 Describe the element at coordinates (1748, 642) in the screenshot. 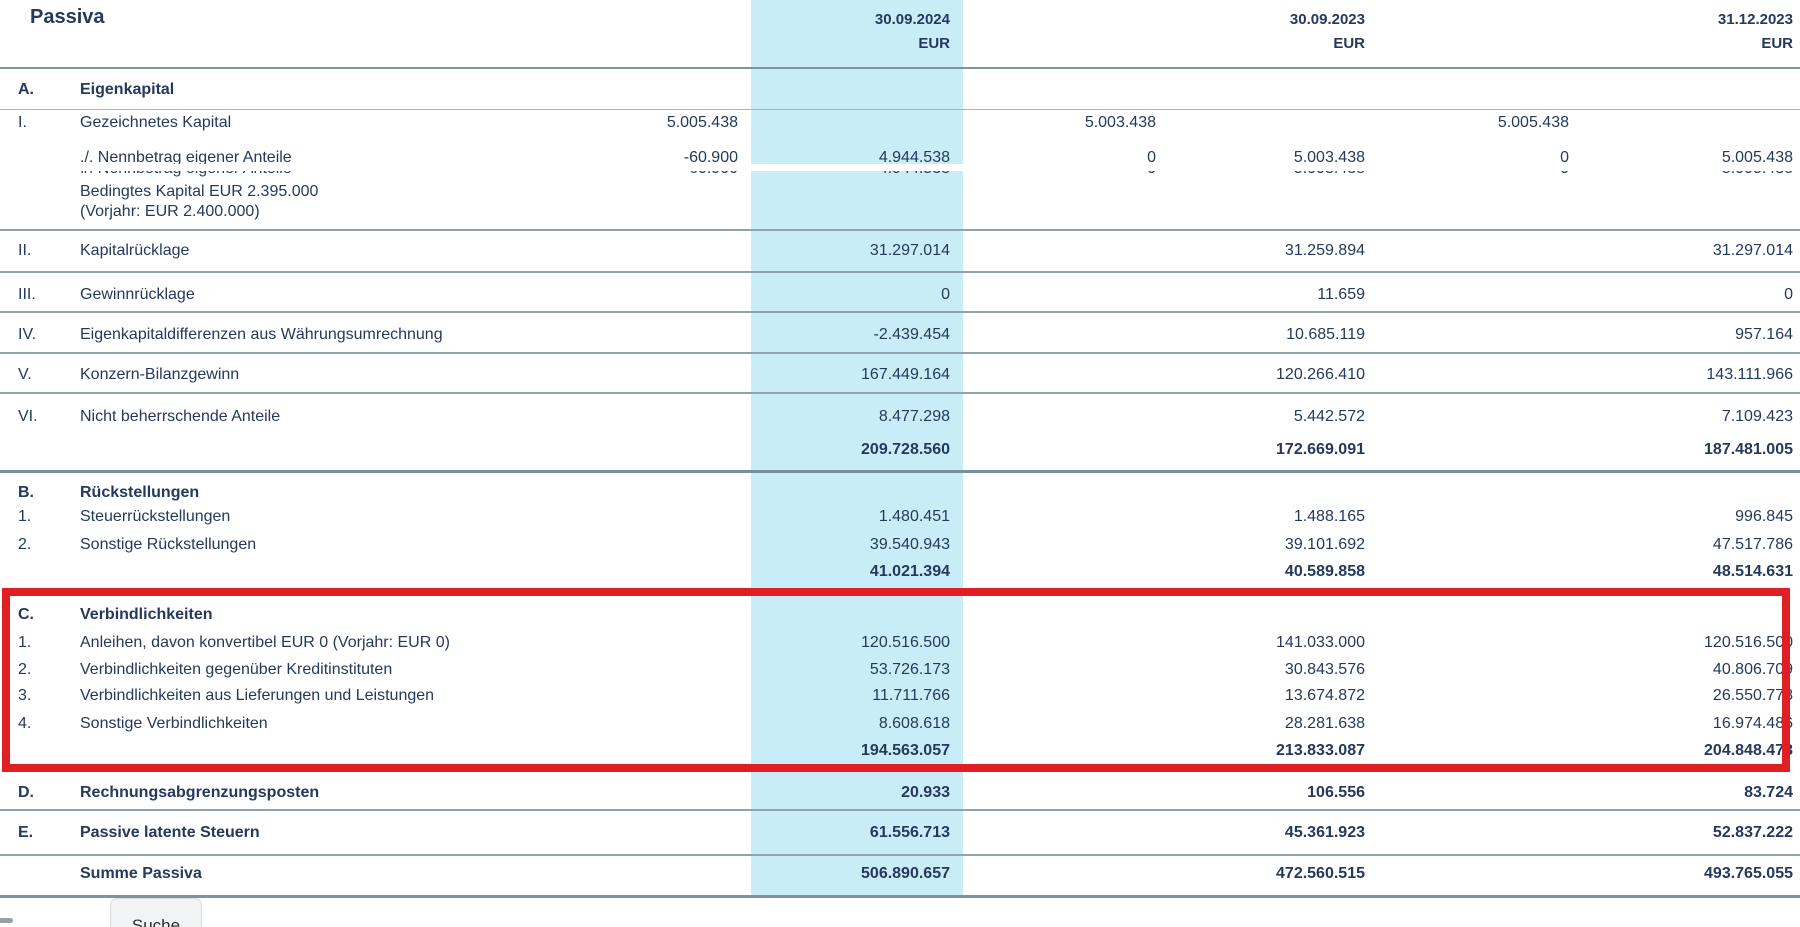

I see `value-cell-main3: 120.516.500` at that location.